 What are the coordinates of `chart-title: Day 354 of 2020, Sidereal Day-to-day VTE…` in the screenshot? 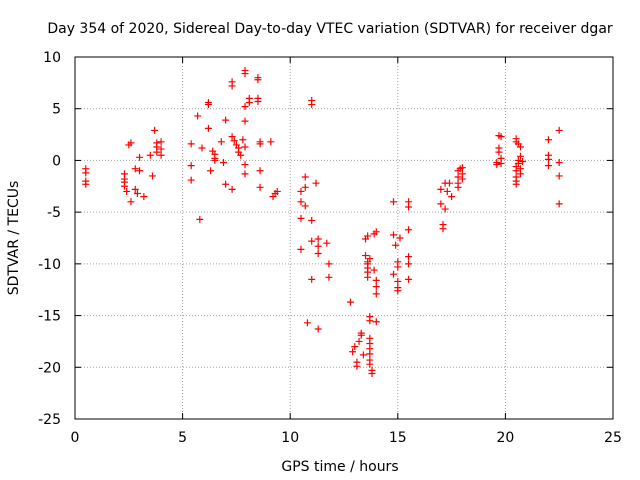 It's located at (330, 29).